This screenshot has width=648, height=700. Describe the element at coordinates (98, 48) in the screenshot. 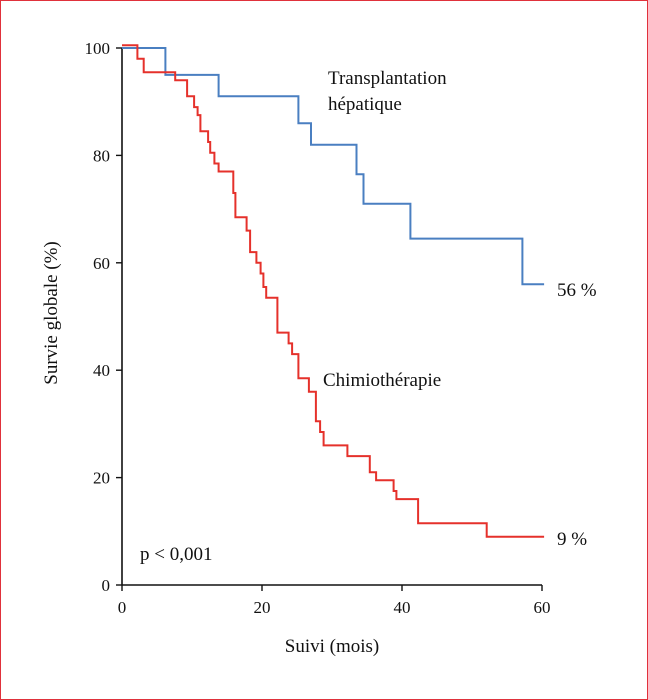

I see `y-tick-label: 100` at that location.